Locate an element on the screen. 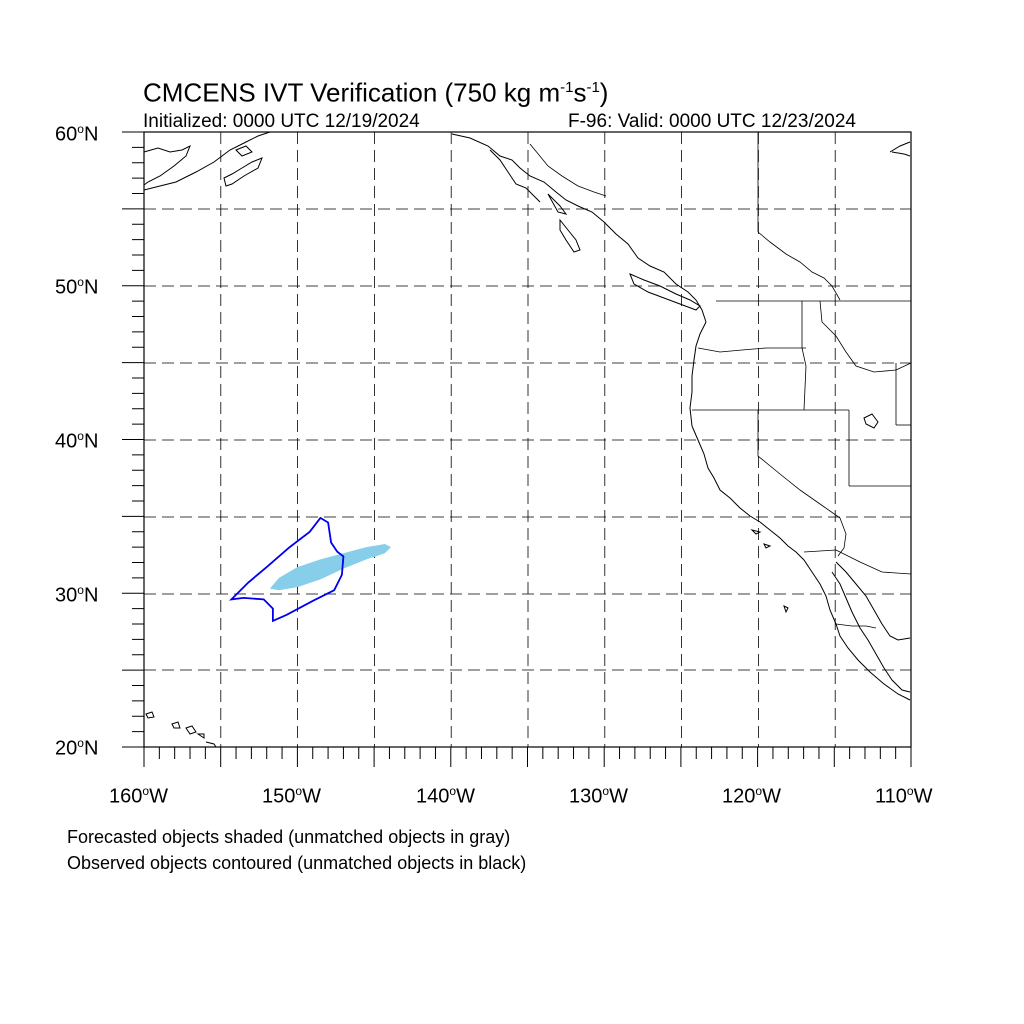  forecast-ivt-object is located at coordinates (330, 567).